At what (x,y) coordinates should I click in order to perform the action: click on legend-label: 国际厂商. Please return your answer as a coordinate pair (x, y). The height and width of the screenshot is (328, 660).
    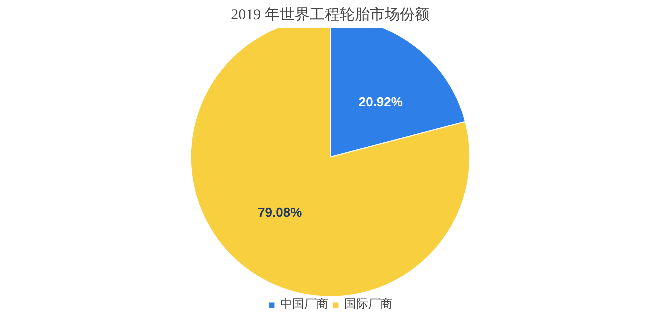
    Looking at the image, I should click on (368, 304).